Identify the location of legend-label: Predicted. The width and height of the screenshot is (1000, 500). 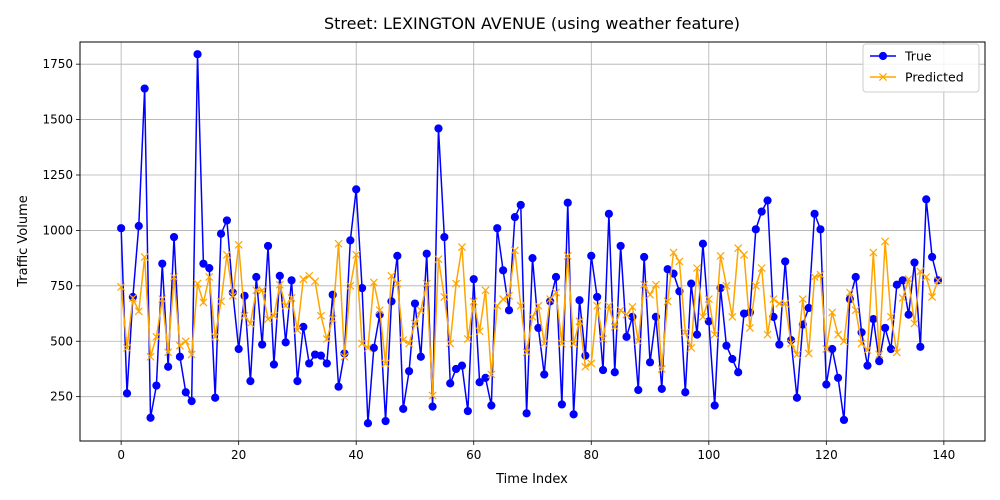
(934, 77).